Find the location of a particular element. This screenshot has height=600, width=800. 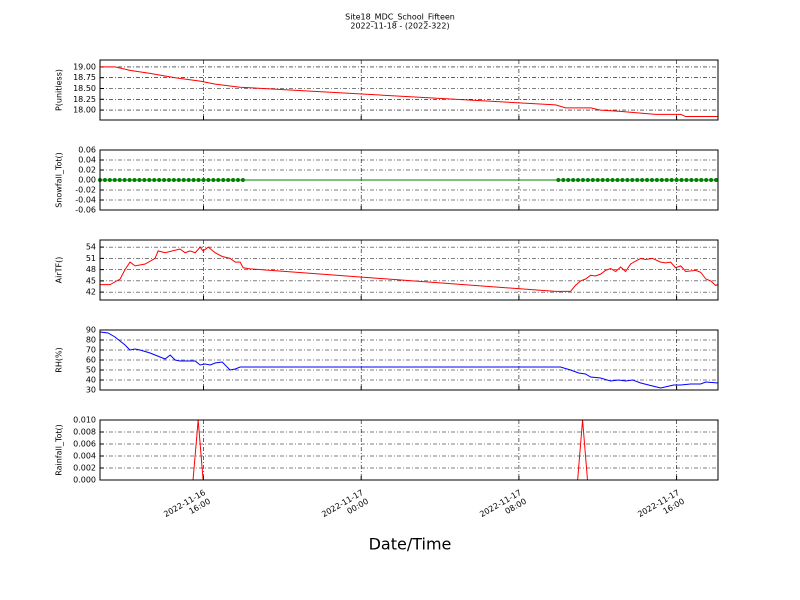

y-tick-label: 51 is located at coordinates (91, 258).